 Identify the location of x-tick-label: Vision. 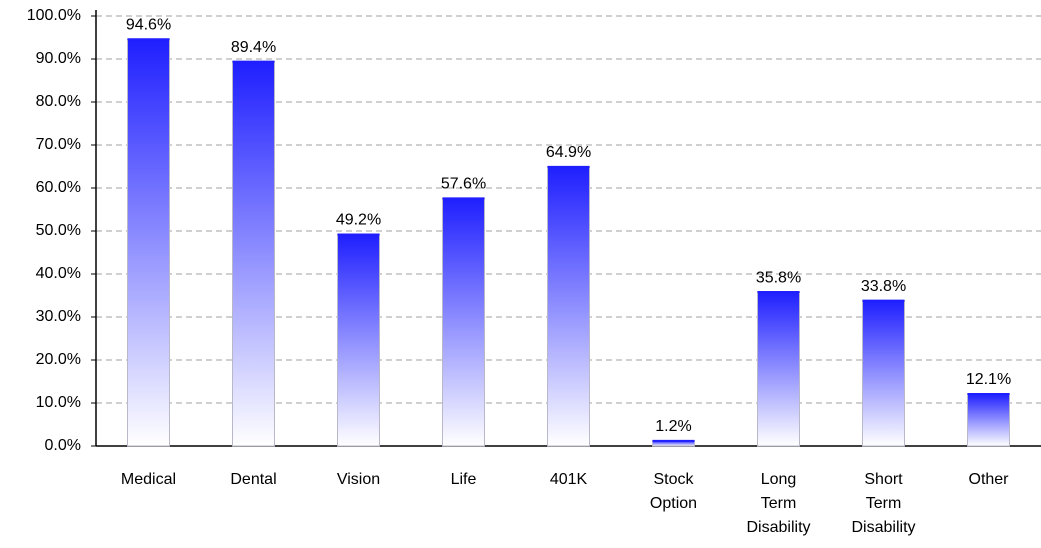
(358, 479).